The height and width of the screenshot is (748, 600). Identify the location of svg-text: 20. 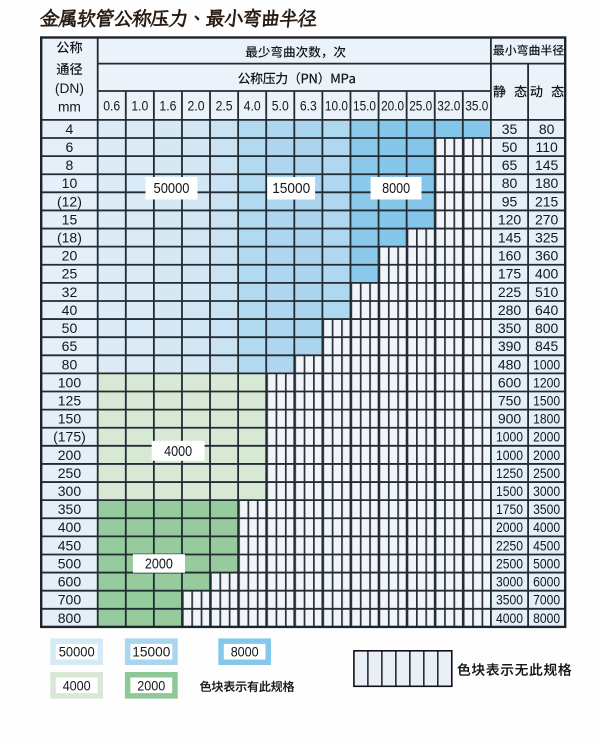
(70, 256).